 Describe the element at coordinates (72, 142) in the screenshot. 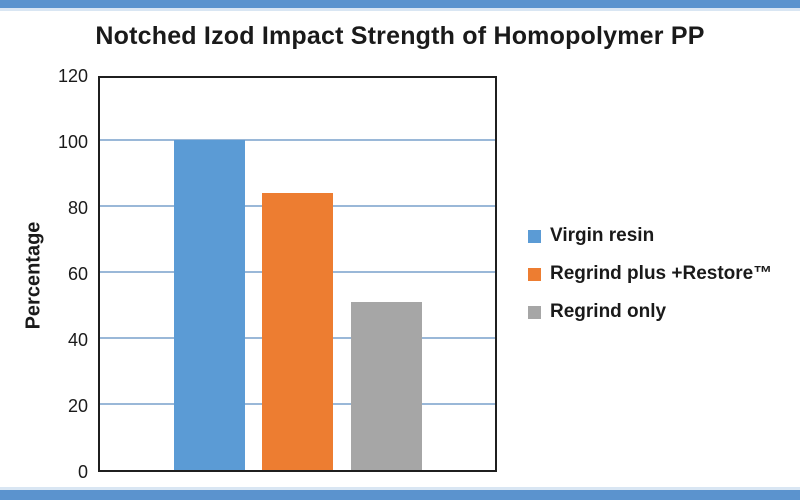

I see `y-tick-label-100: 100` at that location.